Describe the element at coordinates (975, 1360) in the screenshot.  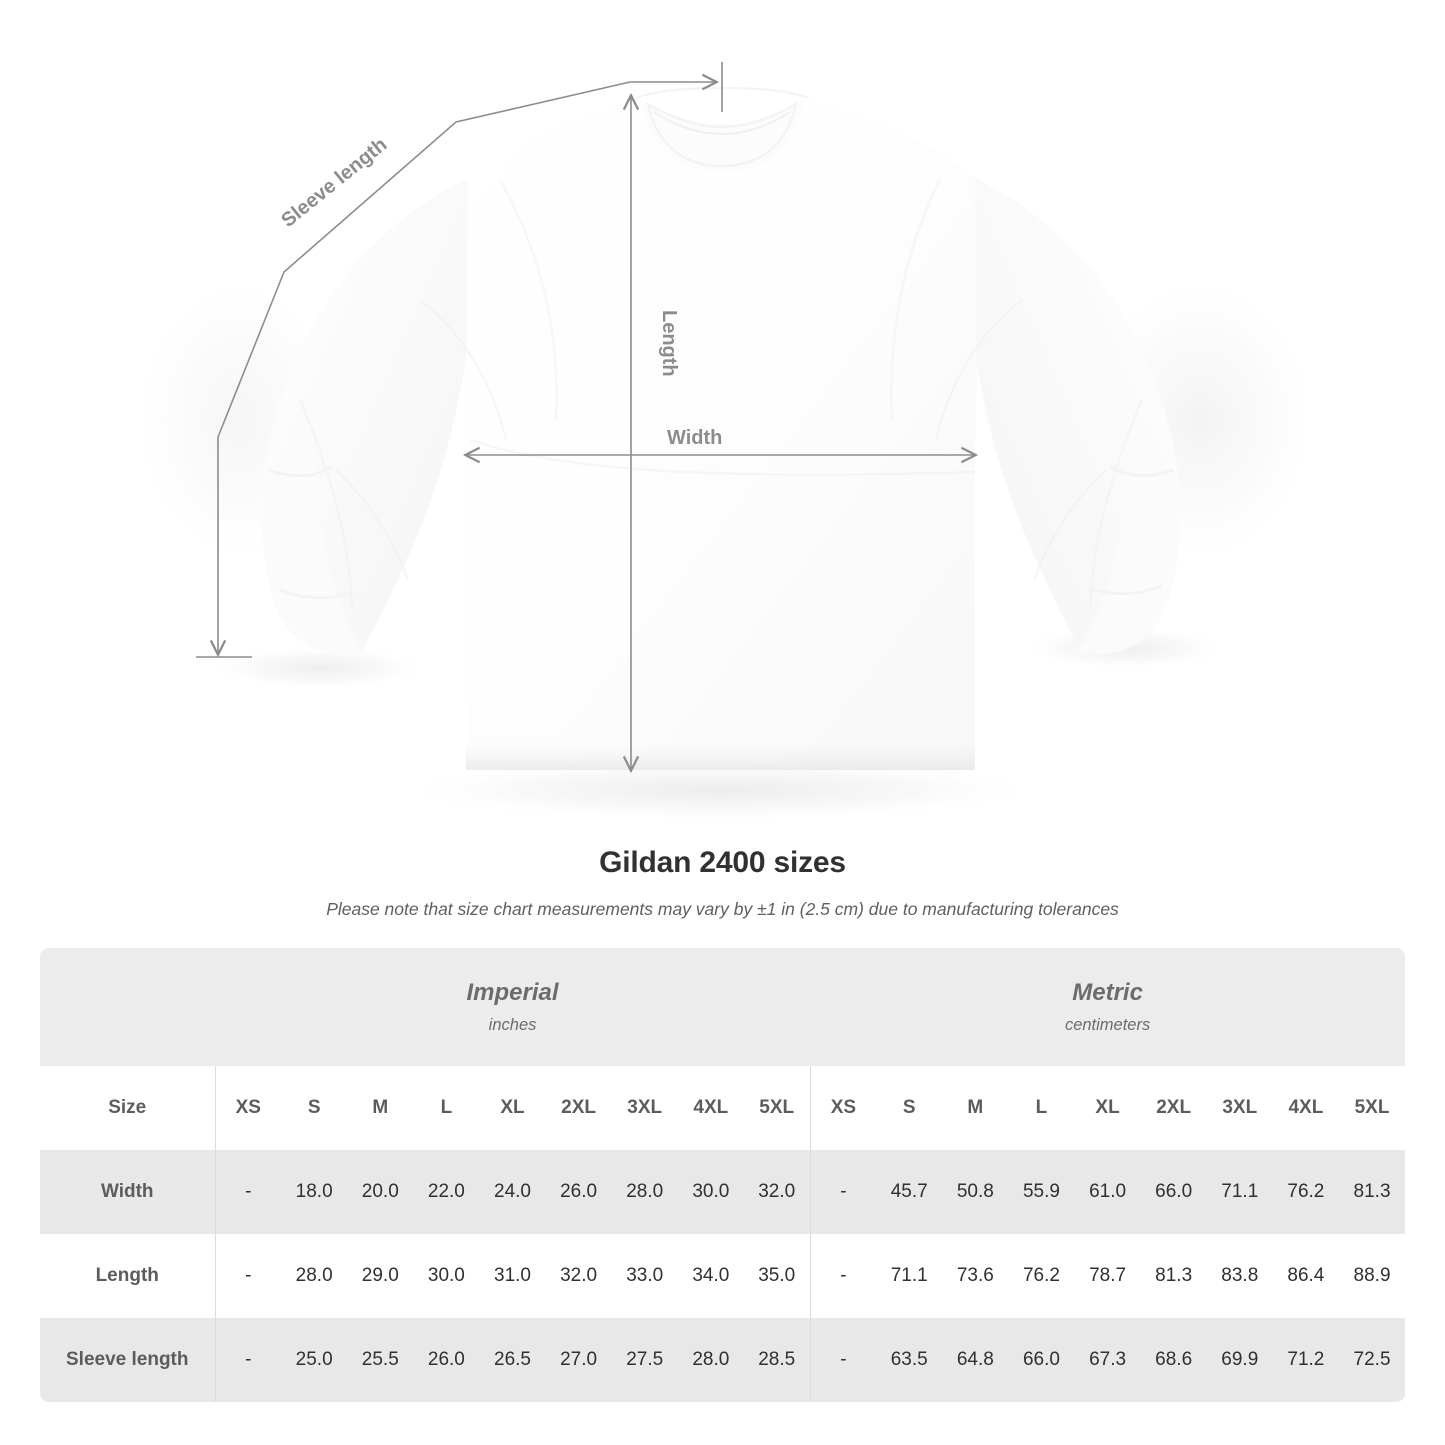
I see `cell-sleeve-metric-m: 64.8` at that location.